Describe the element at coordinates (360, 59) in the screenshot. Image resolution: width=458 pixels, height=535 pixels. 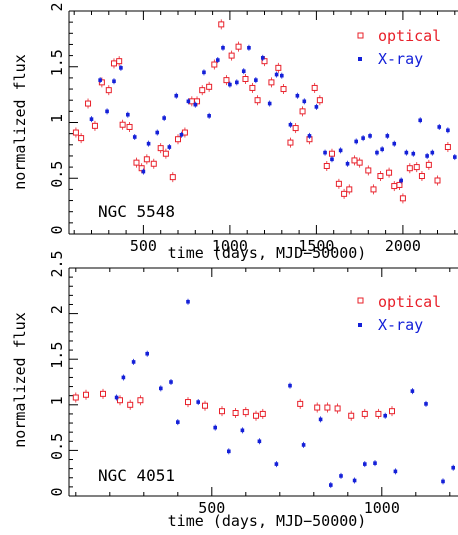
I see `legend-xray-marker` at that location.